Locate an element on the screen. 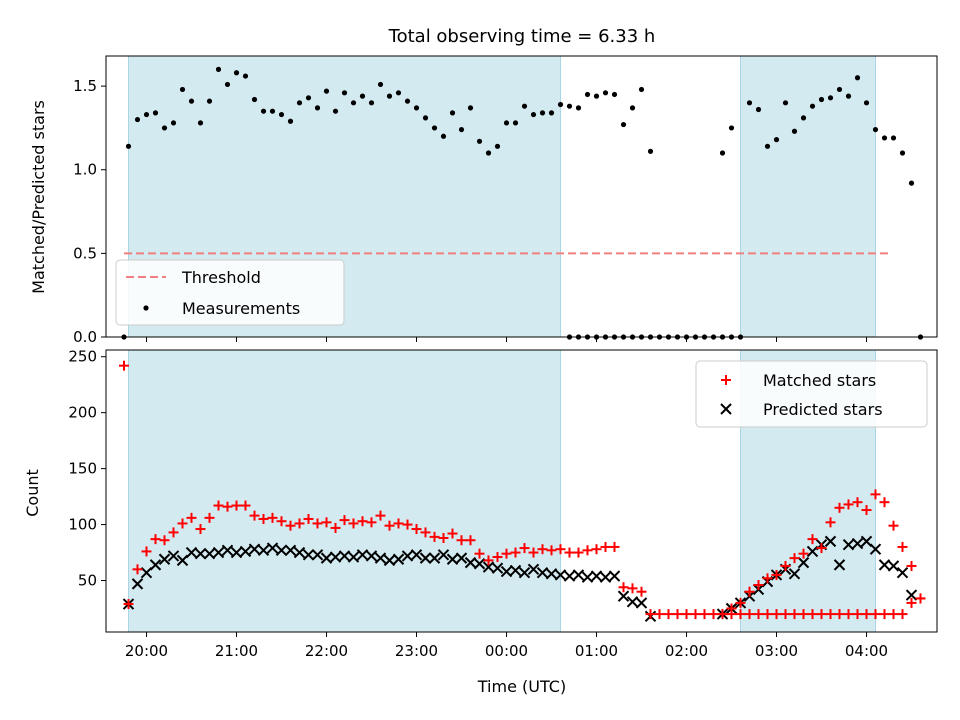 The height and width of the screenshot is (720, 960). top-legend: Threshold Measurements is located at coordinates (230, 292).